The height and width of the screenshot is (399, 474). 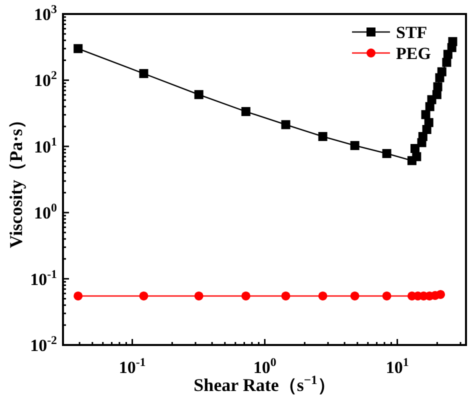 I want to click on legend-label: STF, so click(x=412, y=32).